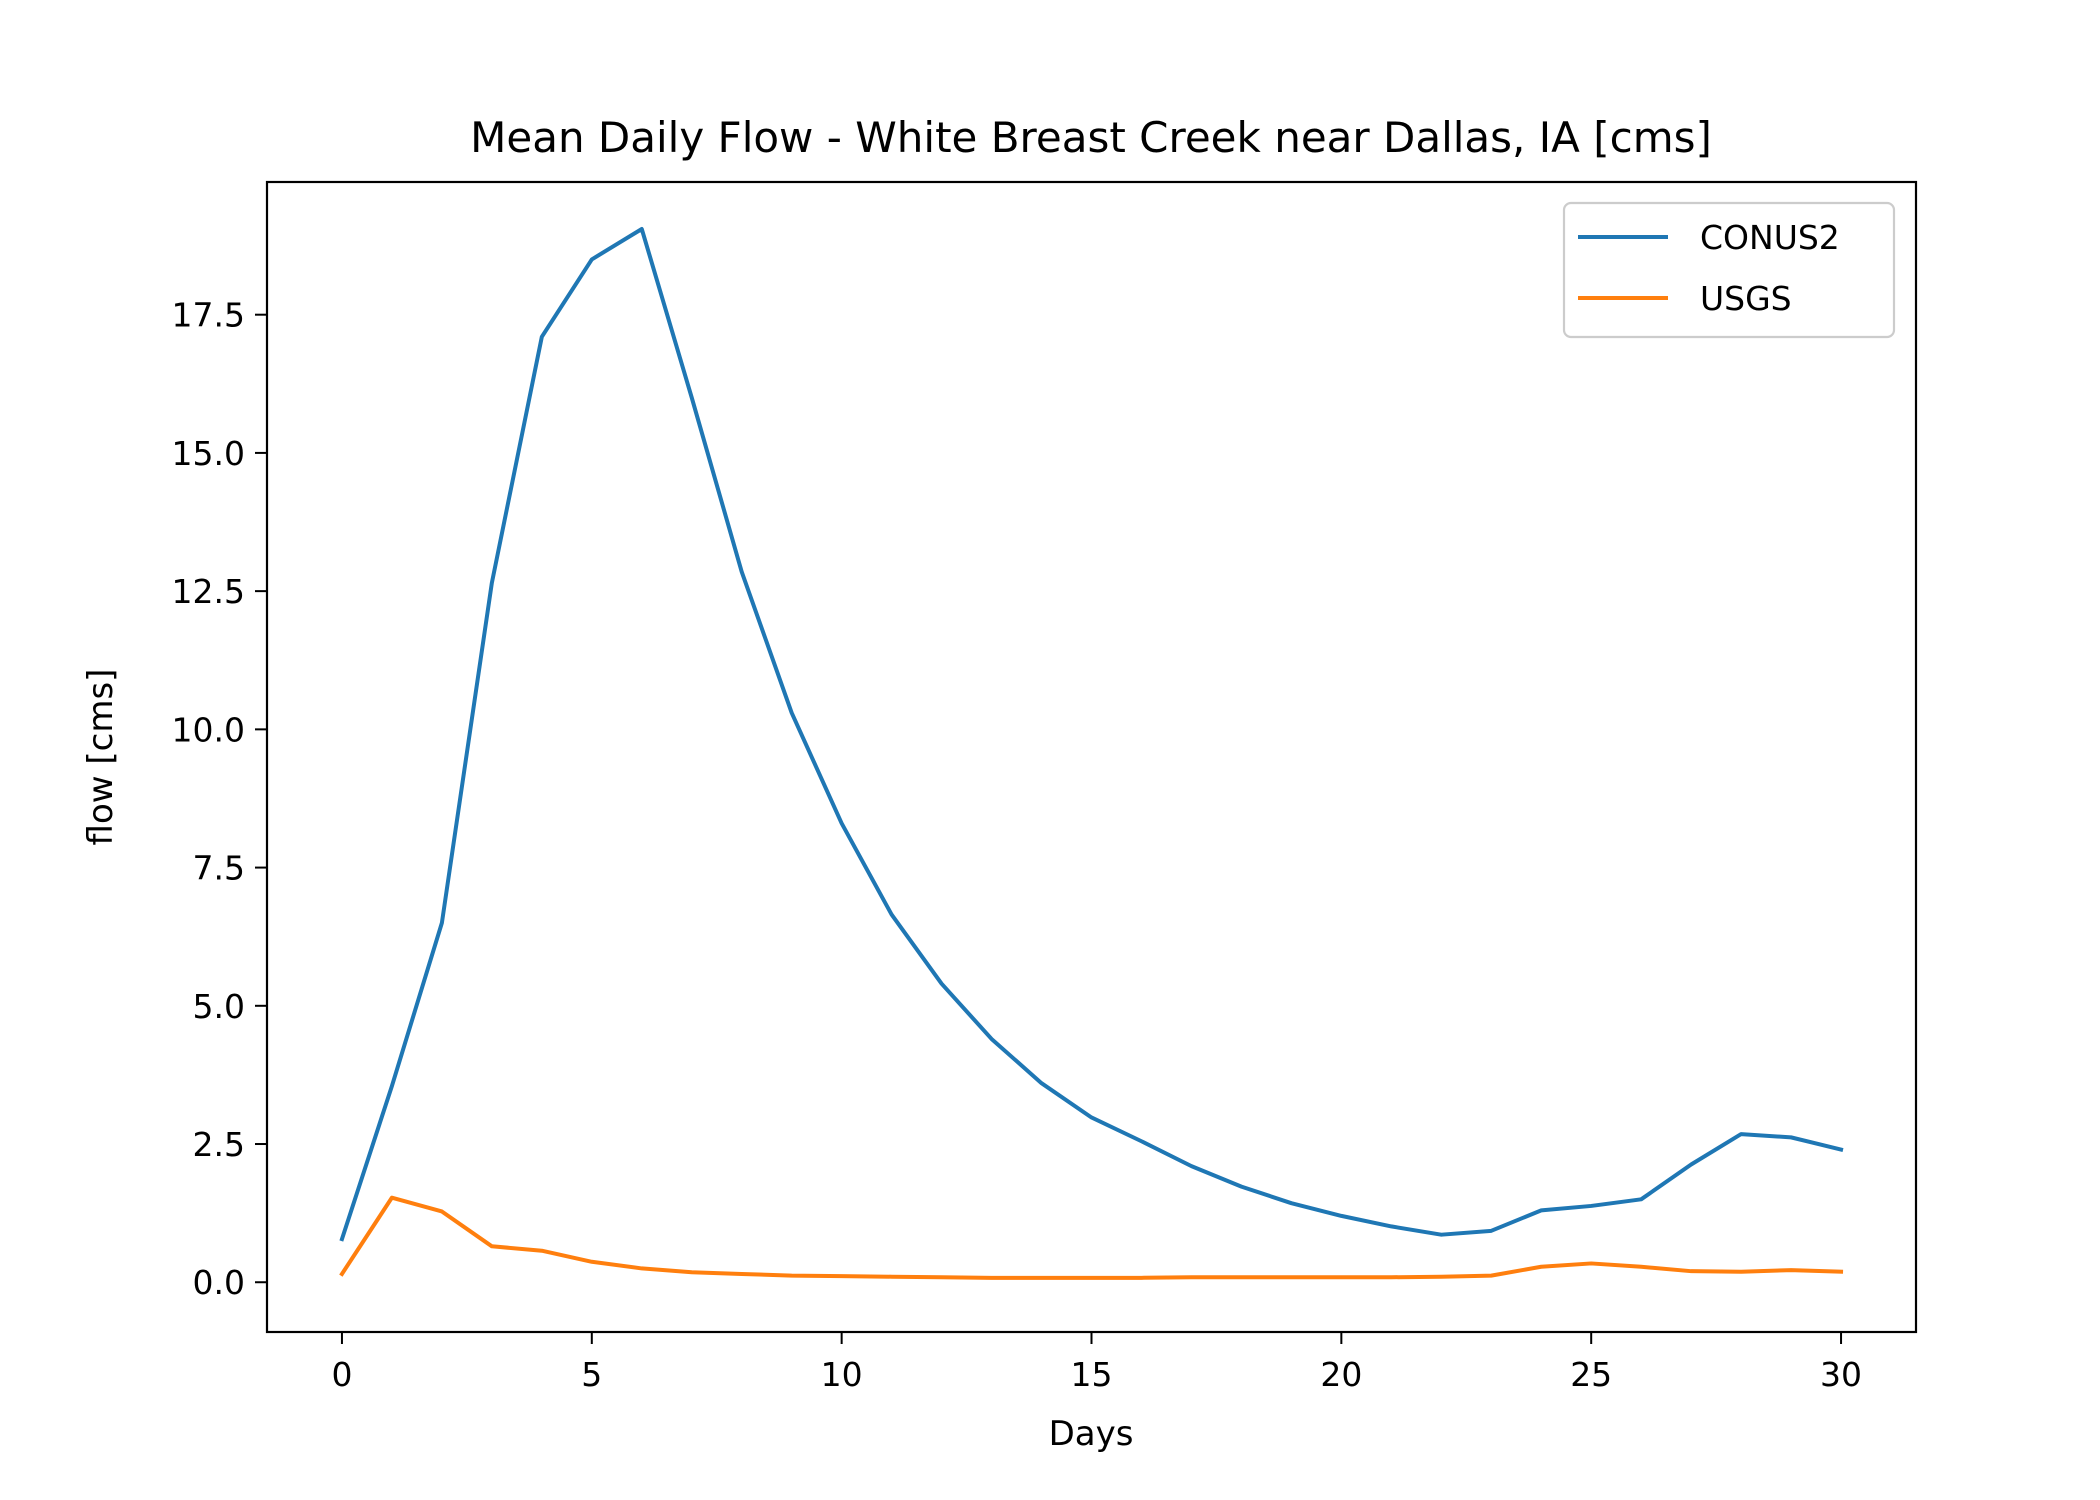  What do you see at coordinates (219, 1144) in the screenshot?
I see `y-tick-label-2.5: 2.5` at bounding box center [219, 1144].